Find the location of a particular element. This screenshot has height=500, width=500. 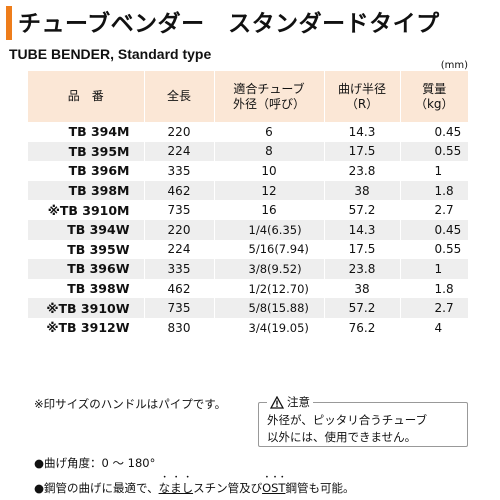

table-row: TB 394W 220 1/4(6.35) 14.3 0.45 is located at coordinates (248, 229).